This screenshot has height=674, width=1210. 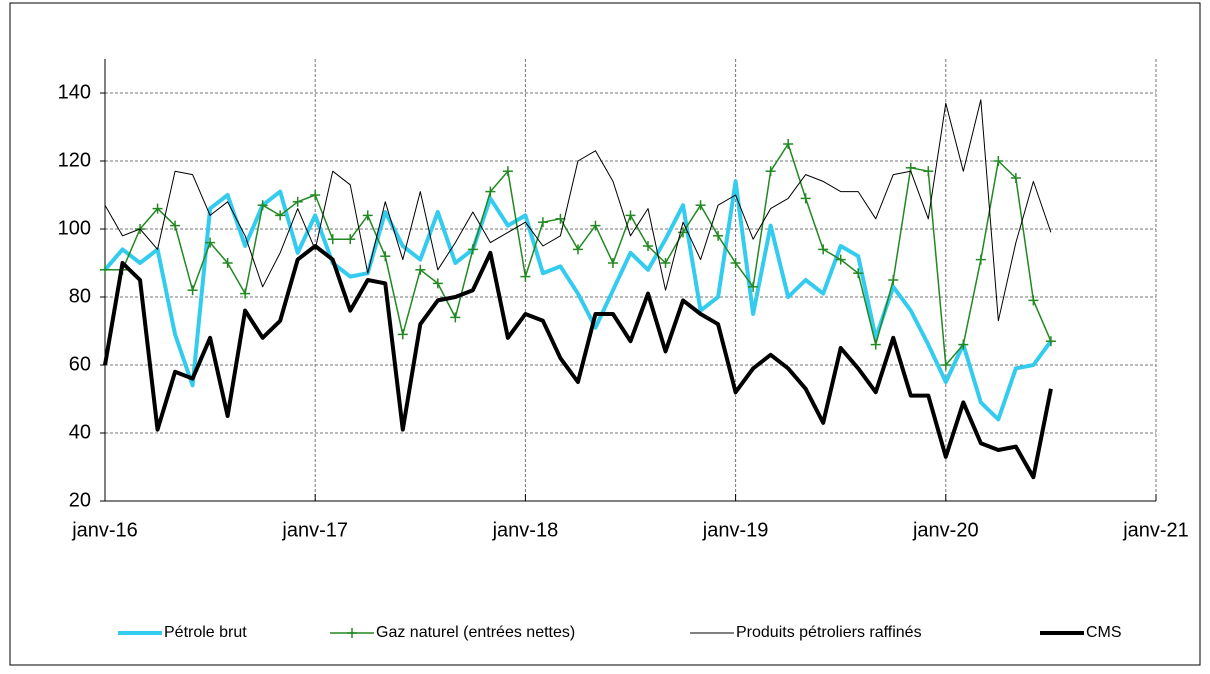 What do you see at coordinates (314, 530) in the screenshot?
I see `x-tick-label: janv-17` at bounding box center [314, 530].